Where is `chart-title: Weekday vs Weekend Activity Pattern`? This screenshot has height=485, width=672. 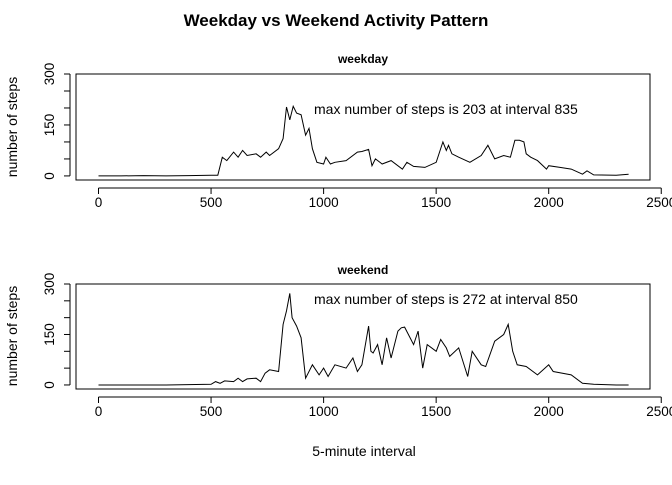 chart-title: Weekday vs Weekend Activity Pattern is located at coordinates (336, 20).